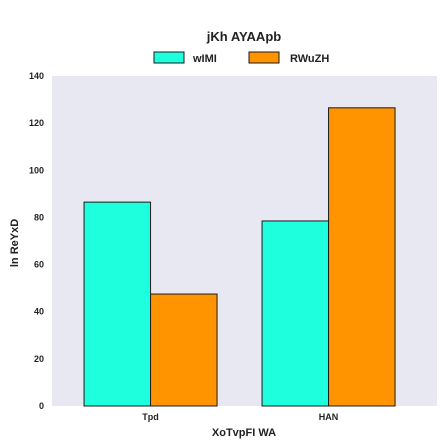 This screenshot has height=448, width=448. Describe the element at coordinates (41, 406) in the screenshot. I see `y-tick-label: 0` at that location.